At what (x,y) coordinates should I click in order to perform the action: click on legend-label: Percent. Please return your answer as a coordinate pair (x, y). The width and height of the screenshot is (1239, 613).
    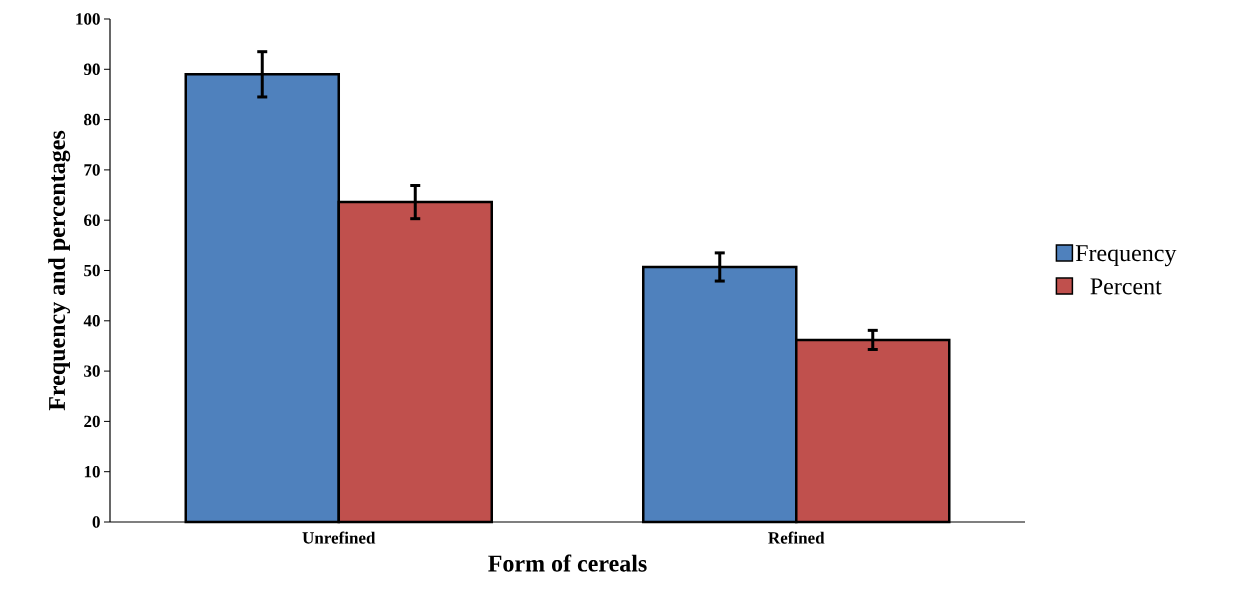
    Looking at the image, I should click on (1126, 286).